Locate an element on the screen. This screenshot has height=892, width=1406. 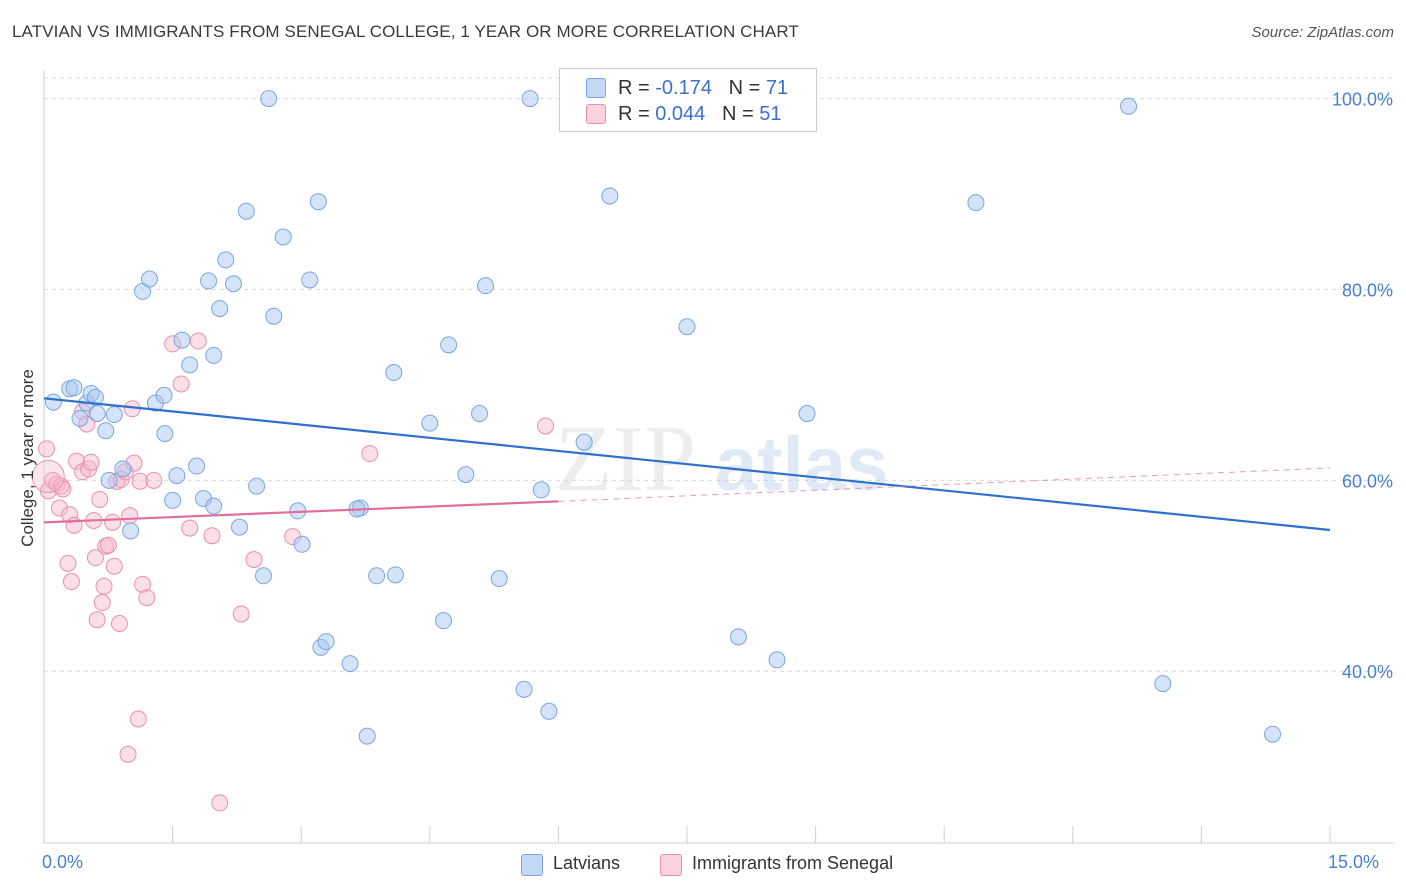
senegal-point-large is located at coordinates (48, 477).